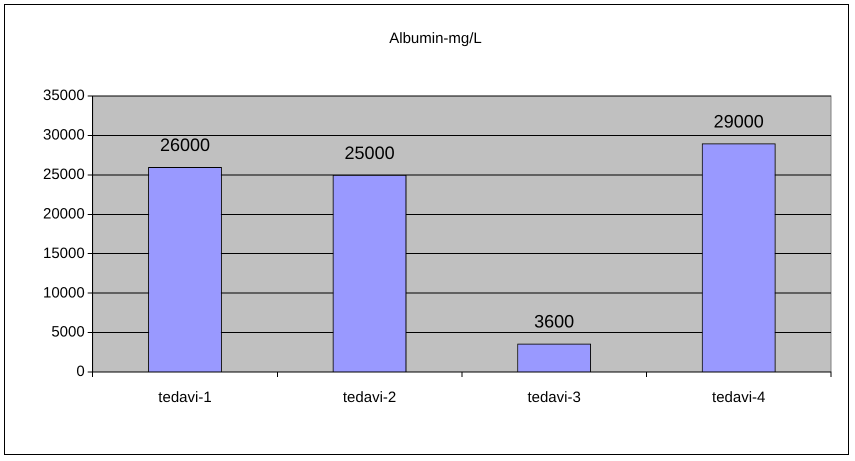 This screenshot has height=461, width=855. Describe the element at coordinates (63, 253) in the screenshot. I see `y-tick-label: 15000` at that location.